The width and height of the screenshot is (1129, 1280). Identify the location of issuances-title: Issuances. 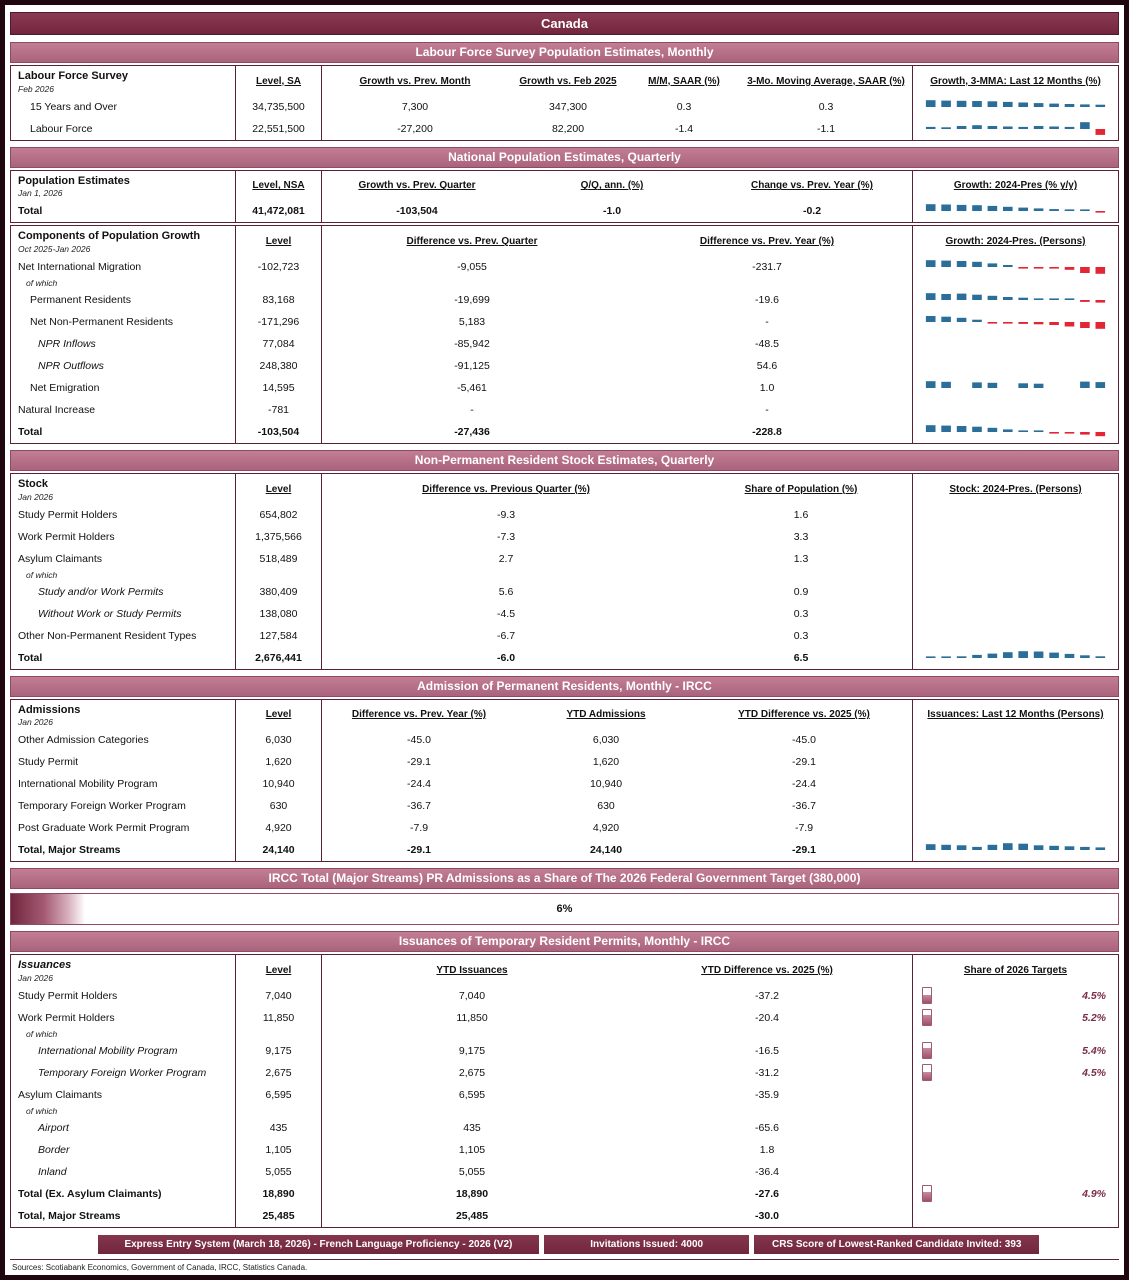
(45, 965).